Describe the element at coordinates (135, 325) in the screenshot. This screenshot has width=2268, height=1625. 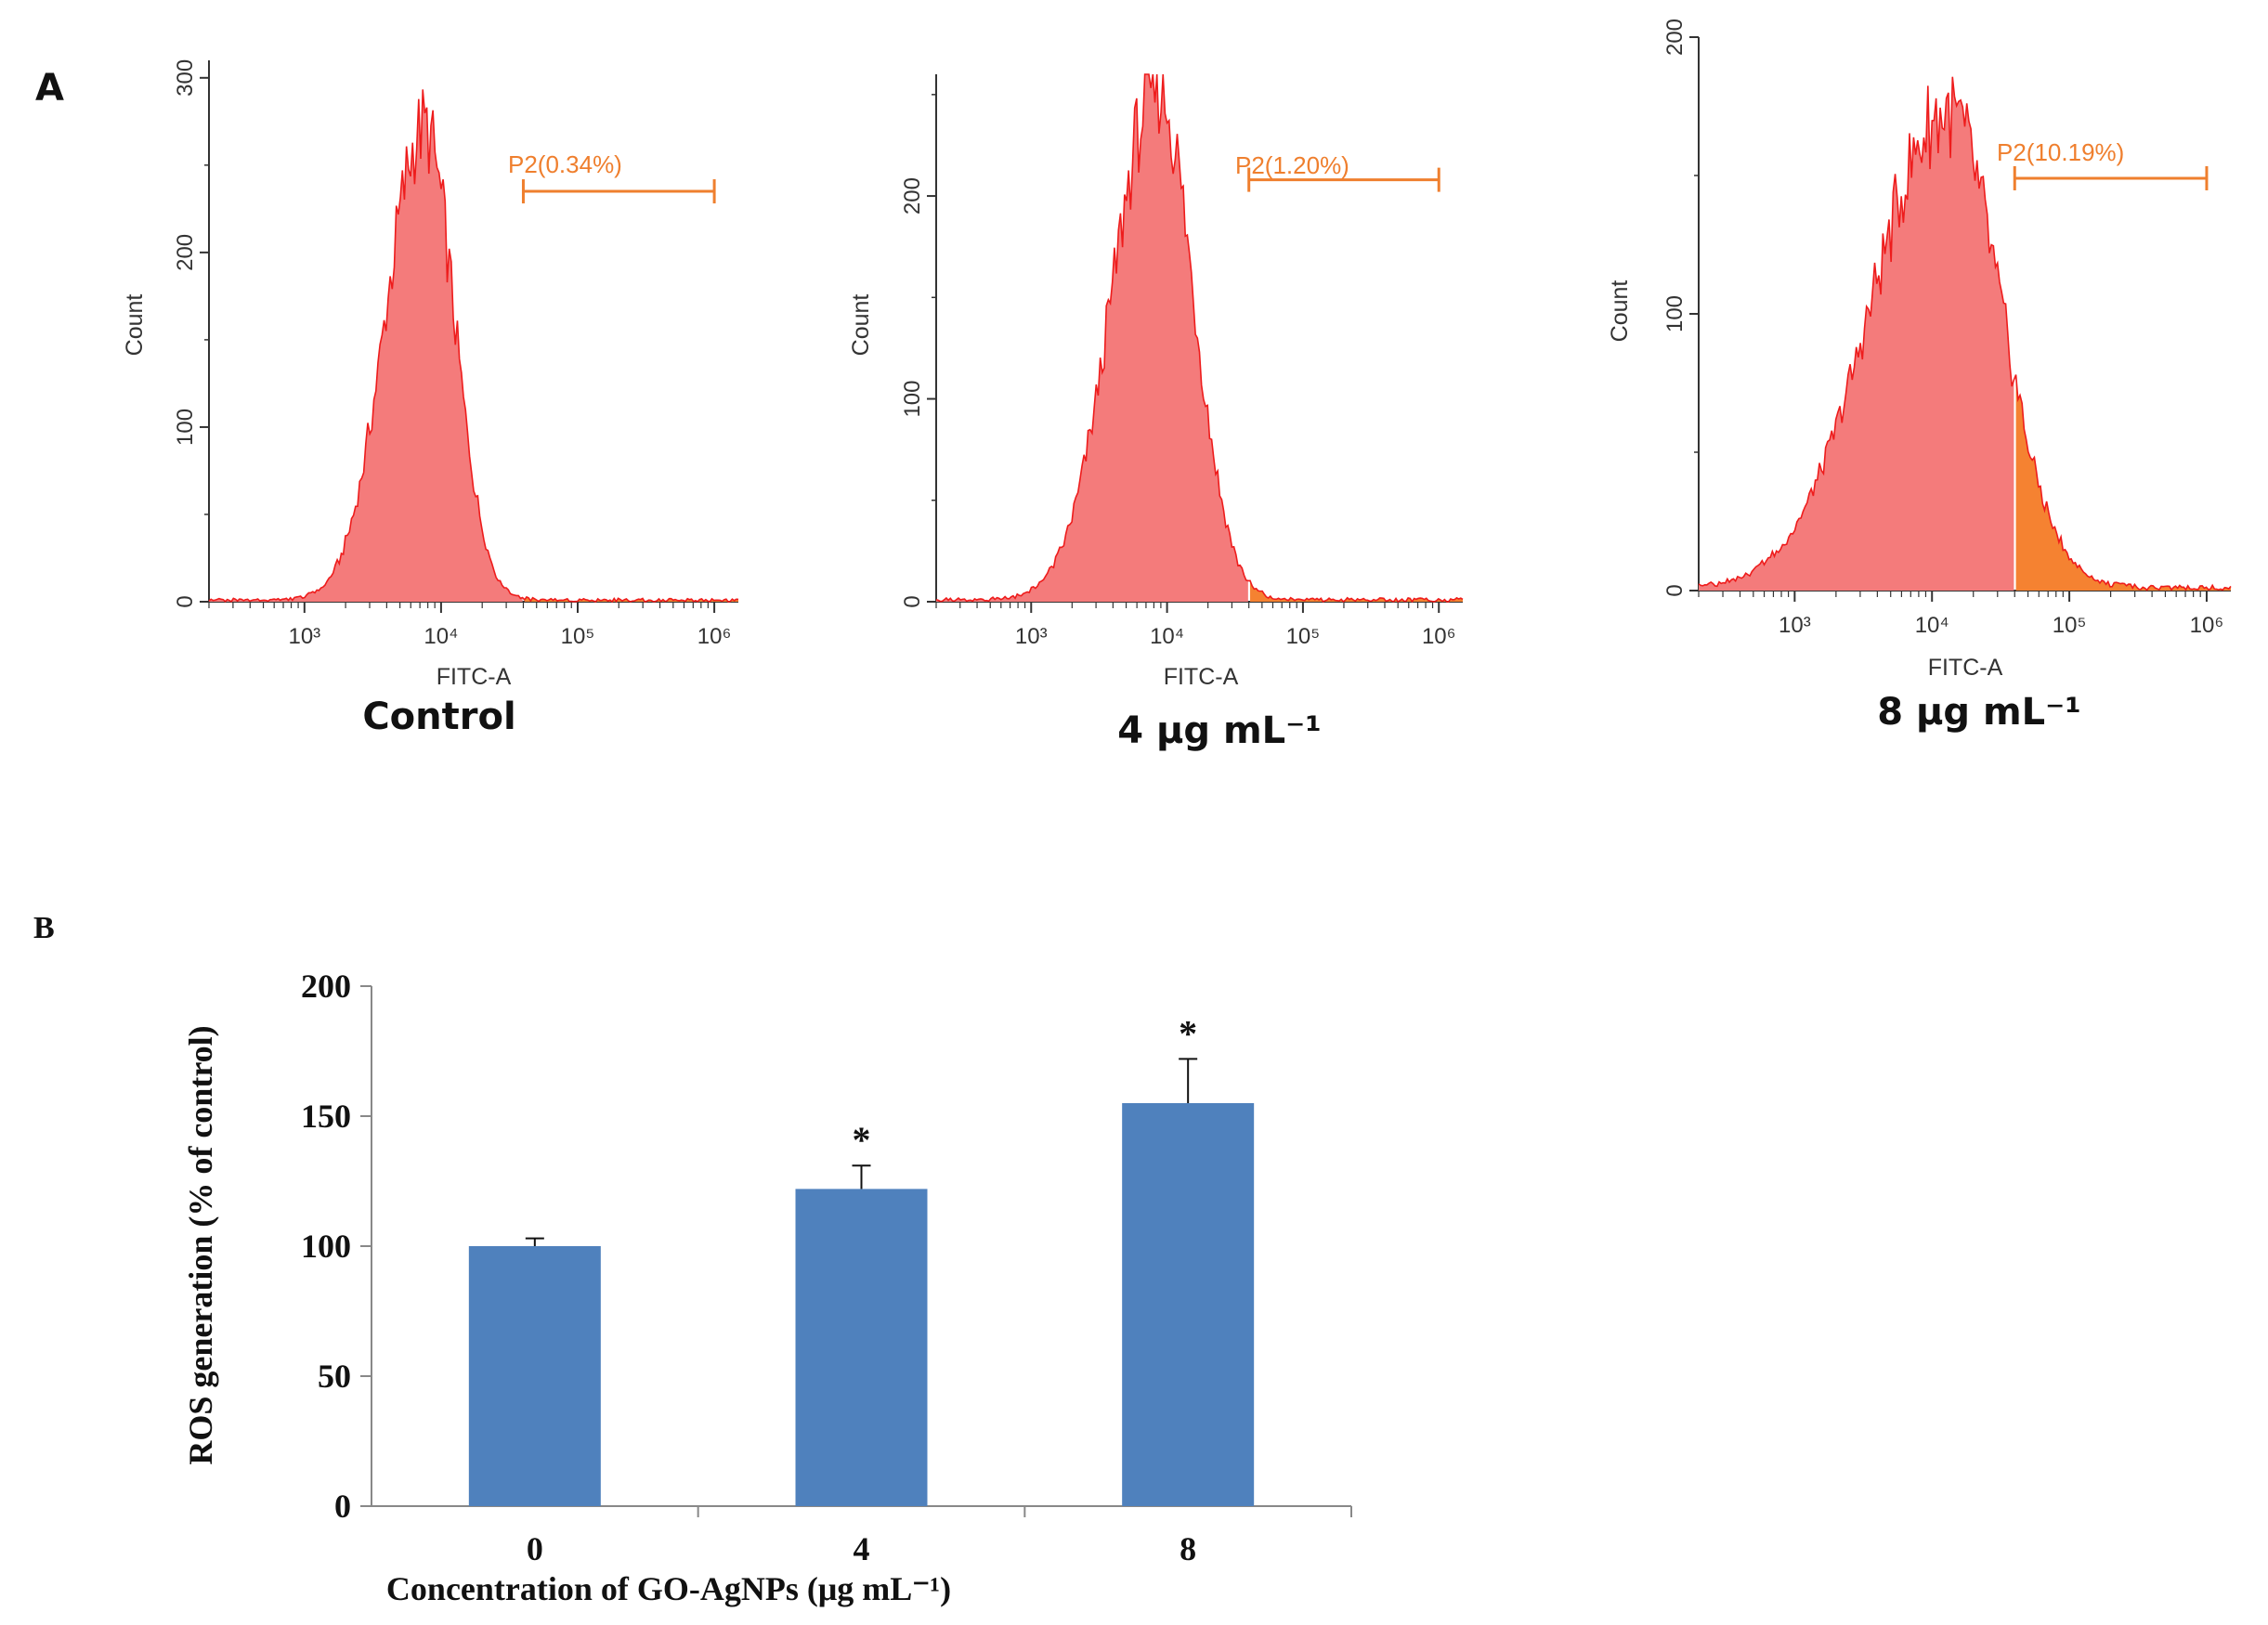
I see `hist-control-ylabel: Count` at that location.